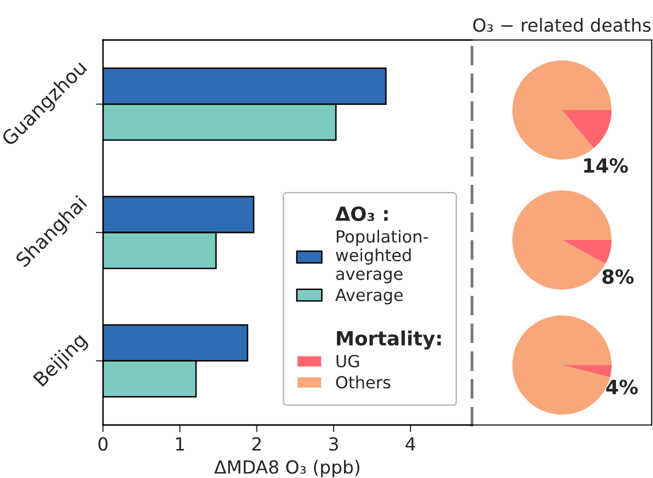 This screenshot has height=478, width=653. I want to click on legend-label: Average, so click(369, 296).